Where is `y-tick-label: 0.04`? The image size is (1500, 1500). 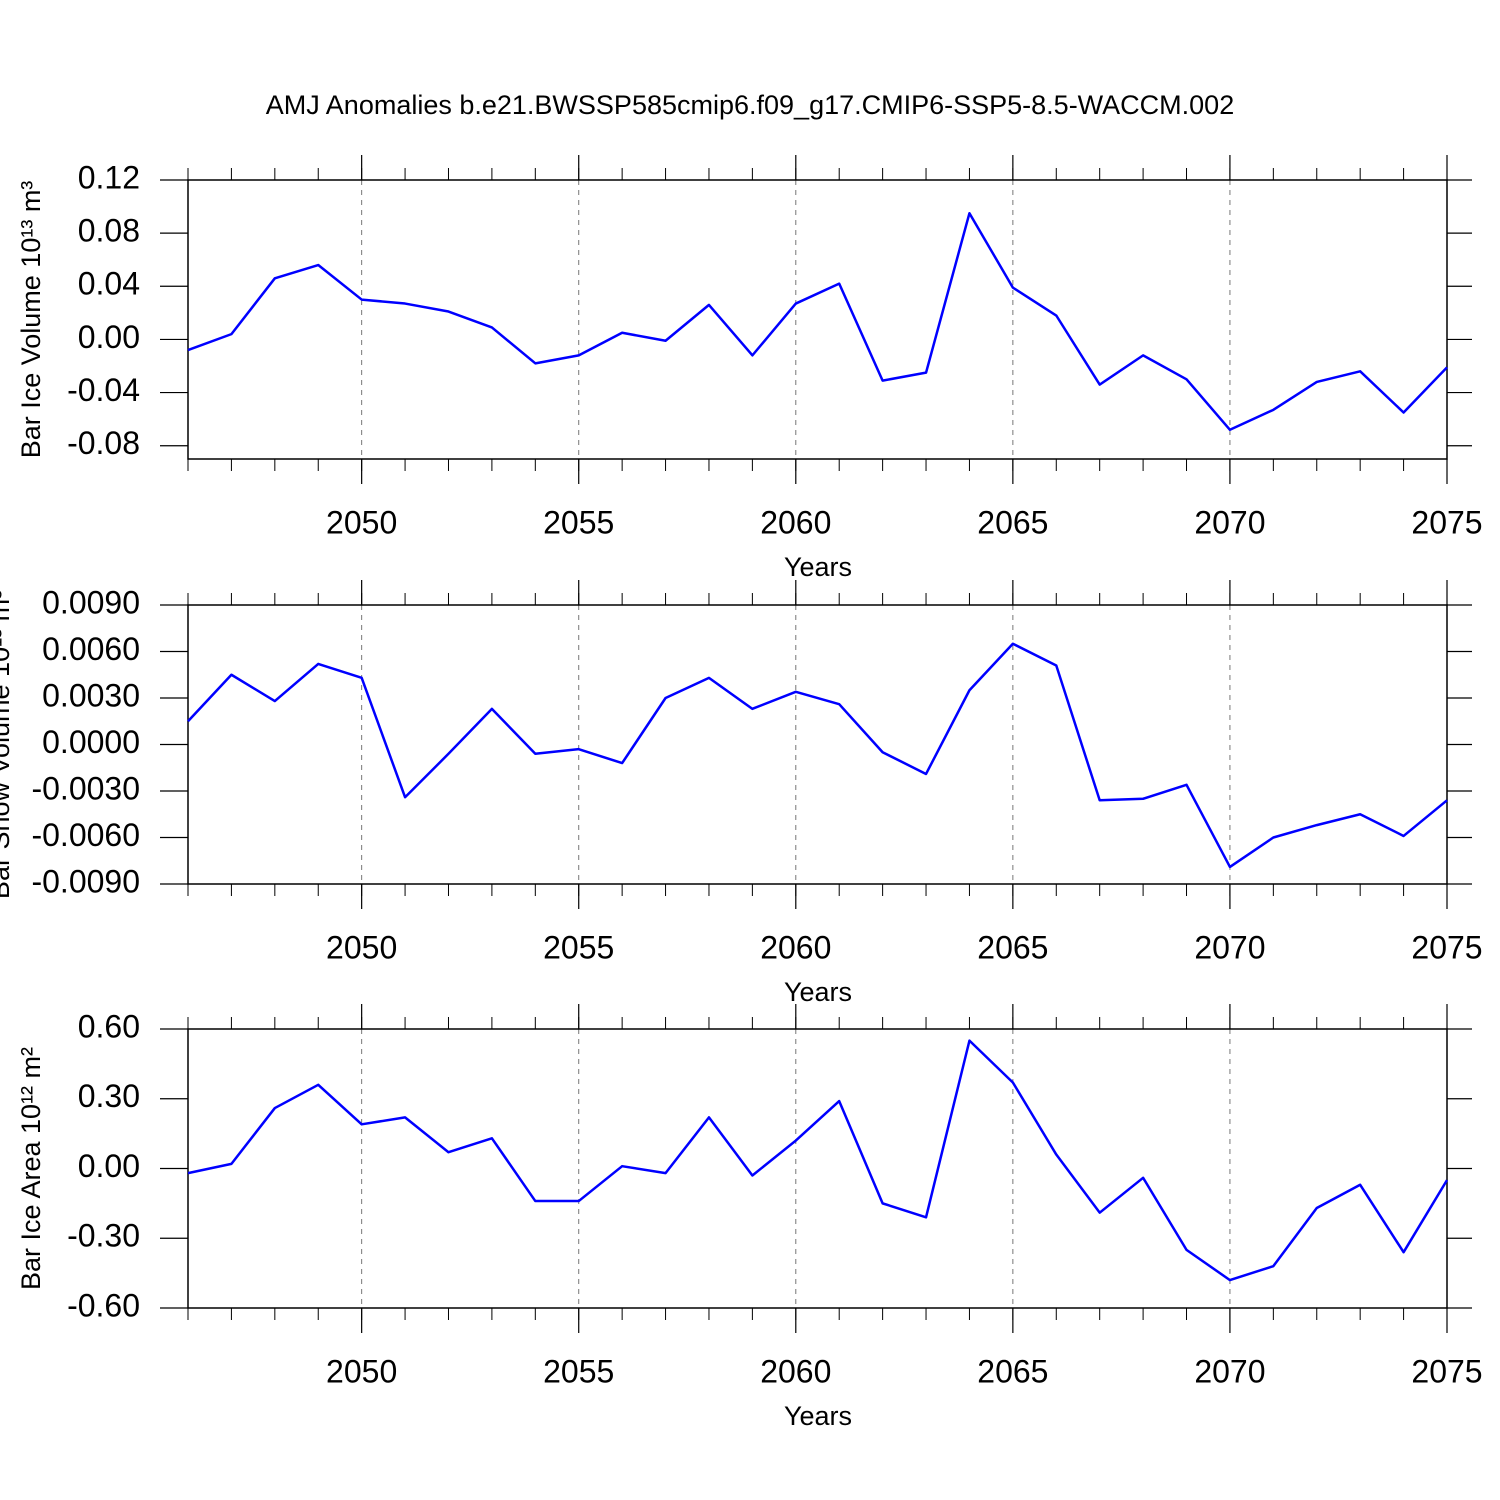
y-tick-label: 0.04 is located at coordinates (109, 284).